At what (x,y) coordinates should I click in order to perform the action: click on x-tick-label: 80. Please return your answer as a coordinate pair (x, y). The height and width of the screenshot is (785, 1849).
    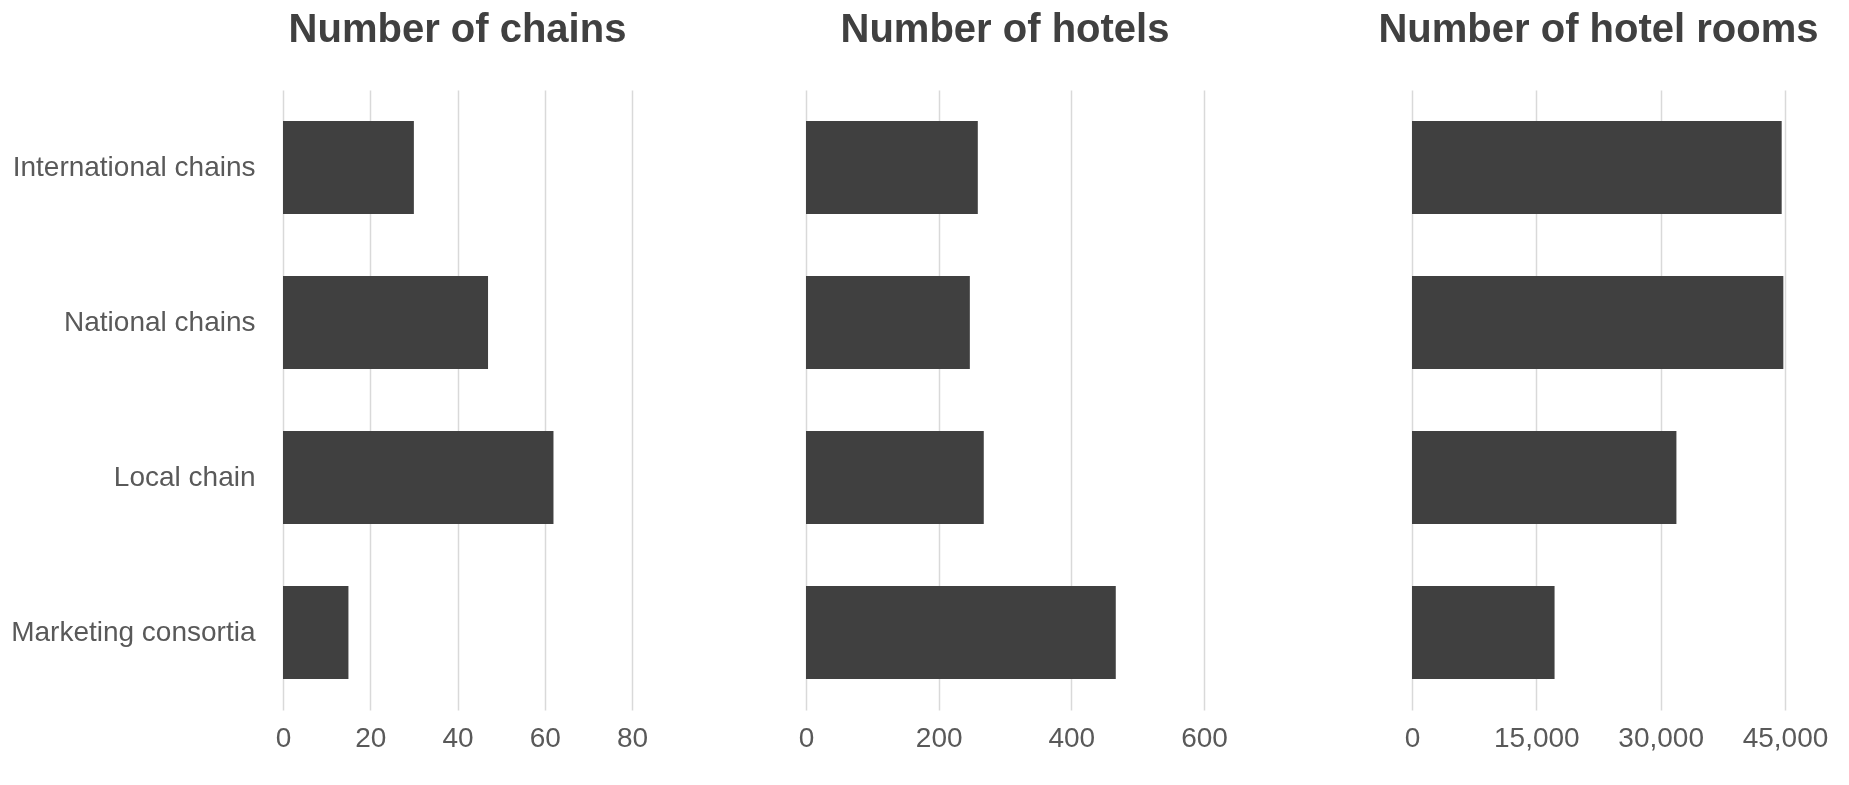
    Looking at the image, I should click on (632, 737).